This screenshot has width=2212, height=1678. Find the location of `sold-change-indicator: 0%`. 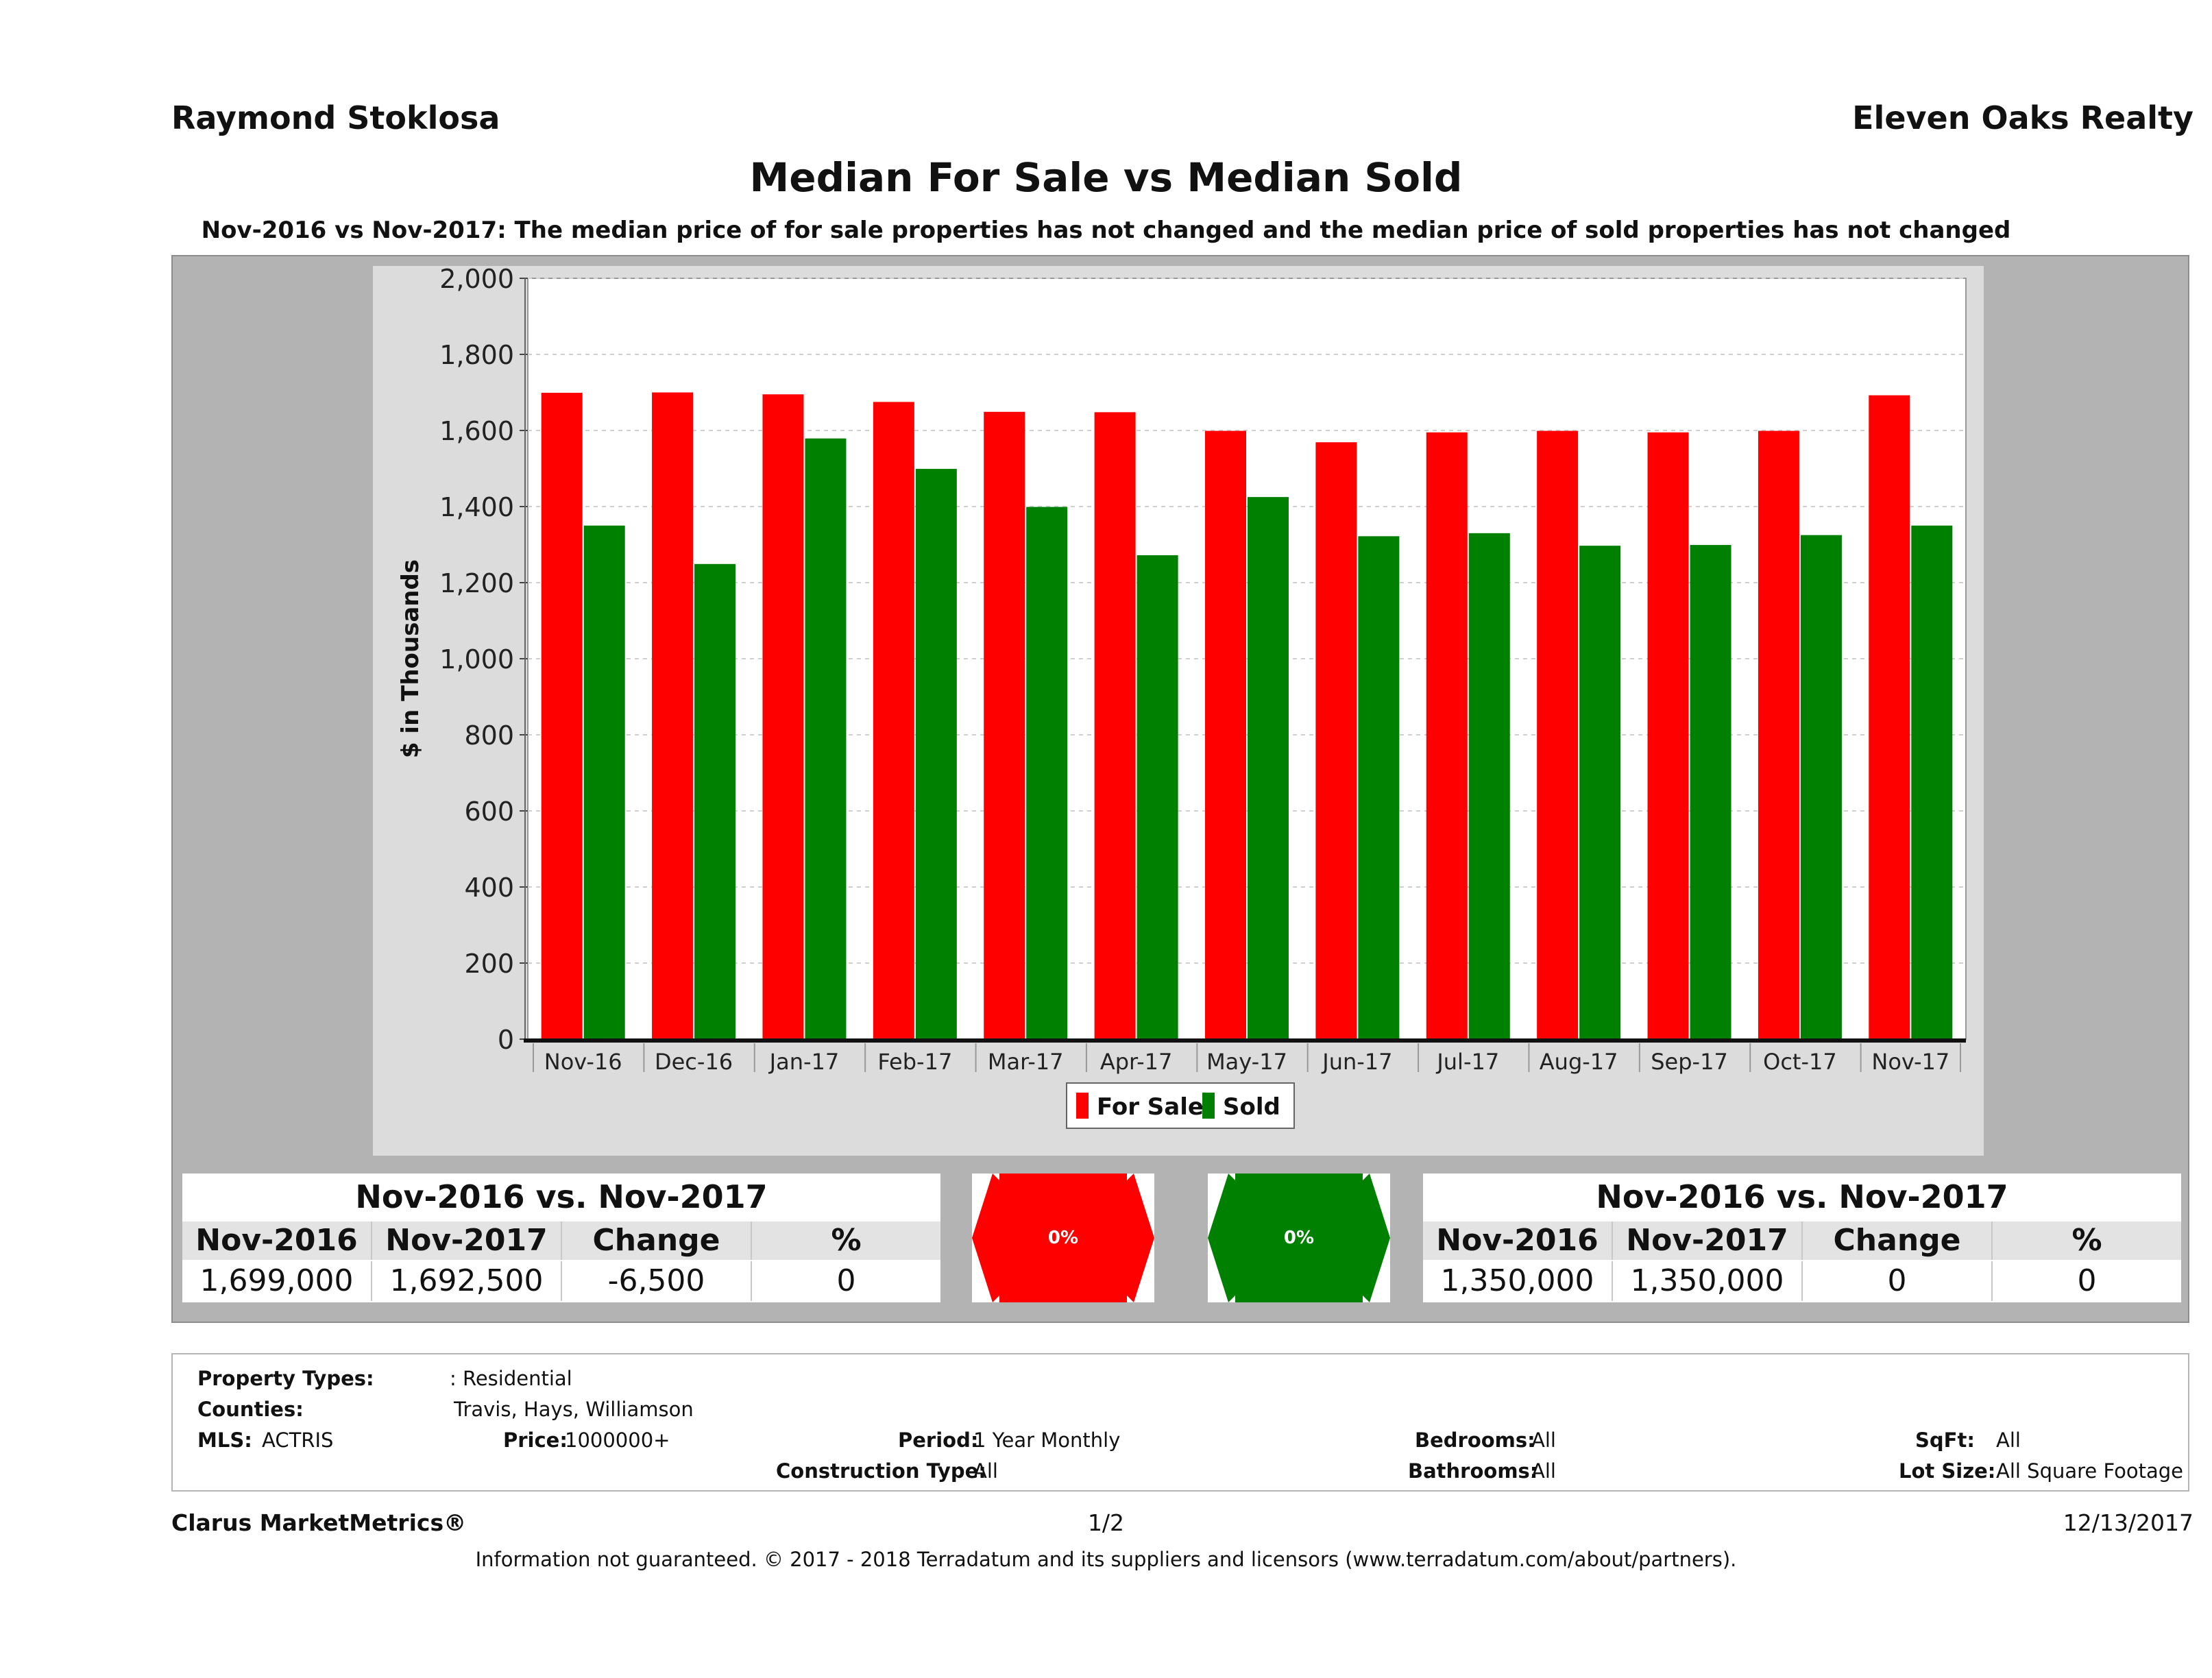

sold-change-indicator: 0% is located at coordinates (1299, 1238).